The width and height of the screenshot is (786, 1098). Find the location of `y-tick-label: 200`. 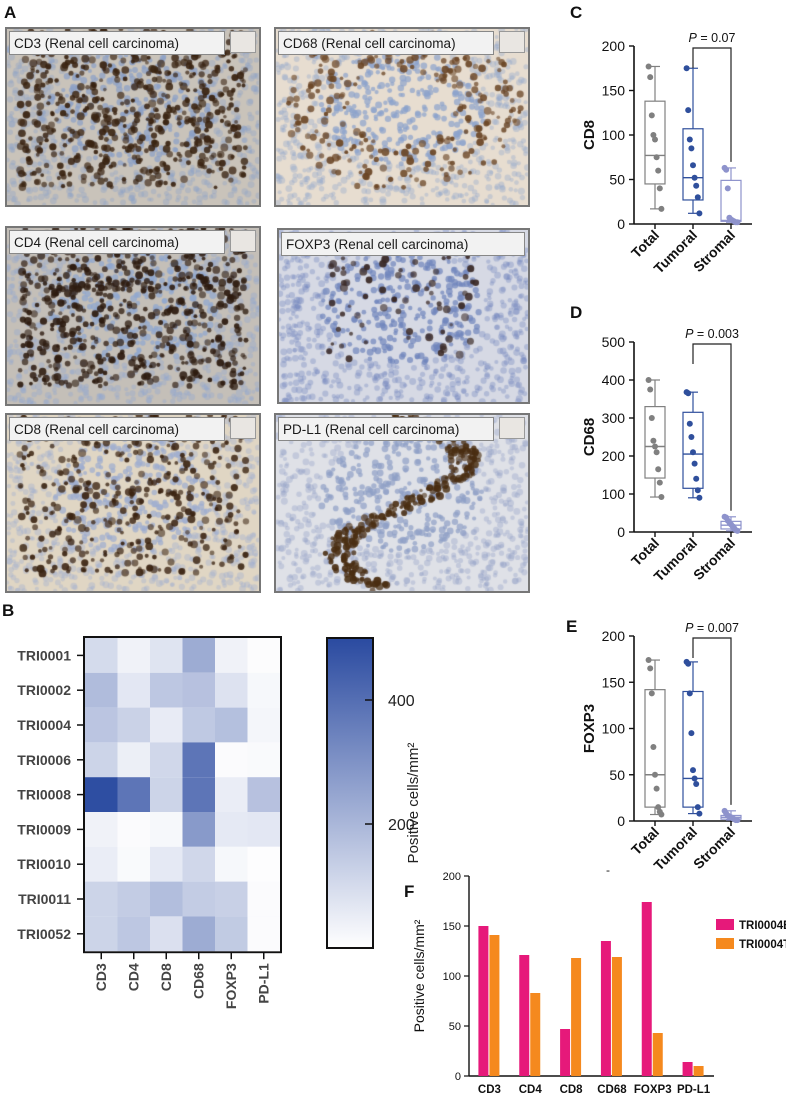

y-tick-label: 200 is located at coordinates (614, 46).